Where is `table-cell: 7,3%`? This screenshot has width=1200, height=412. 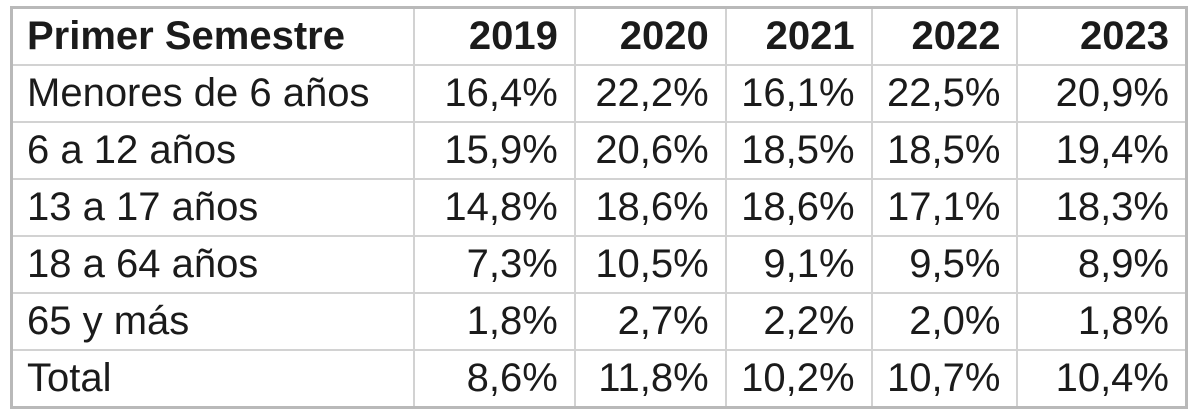
table-cell: 7,3% is located at coordinates (494, 264).